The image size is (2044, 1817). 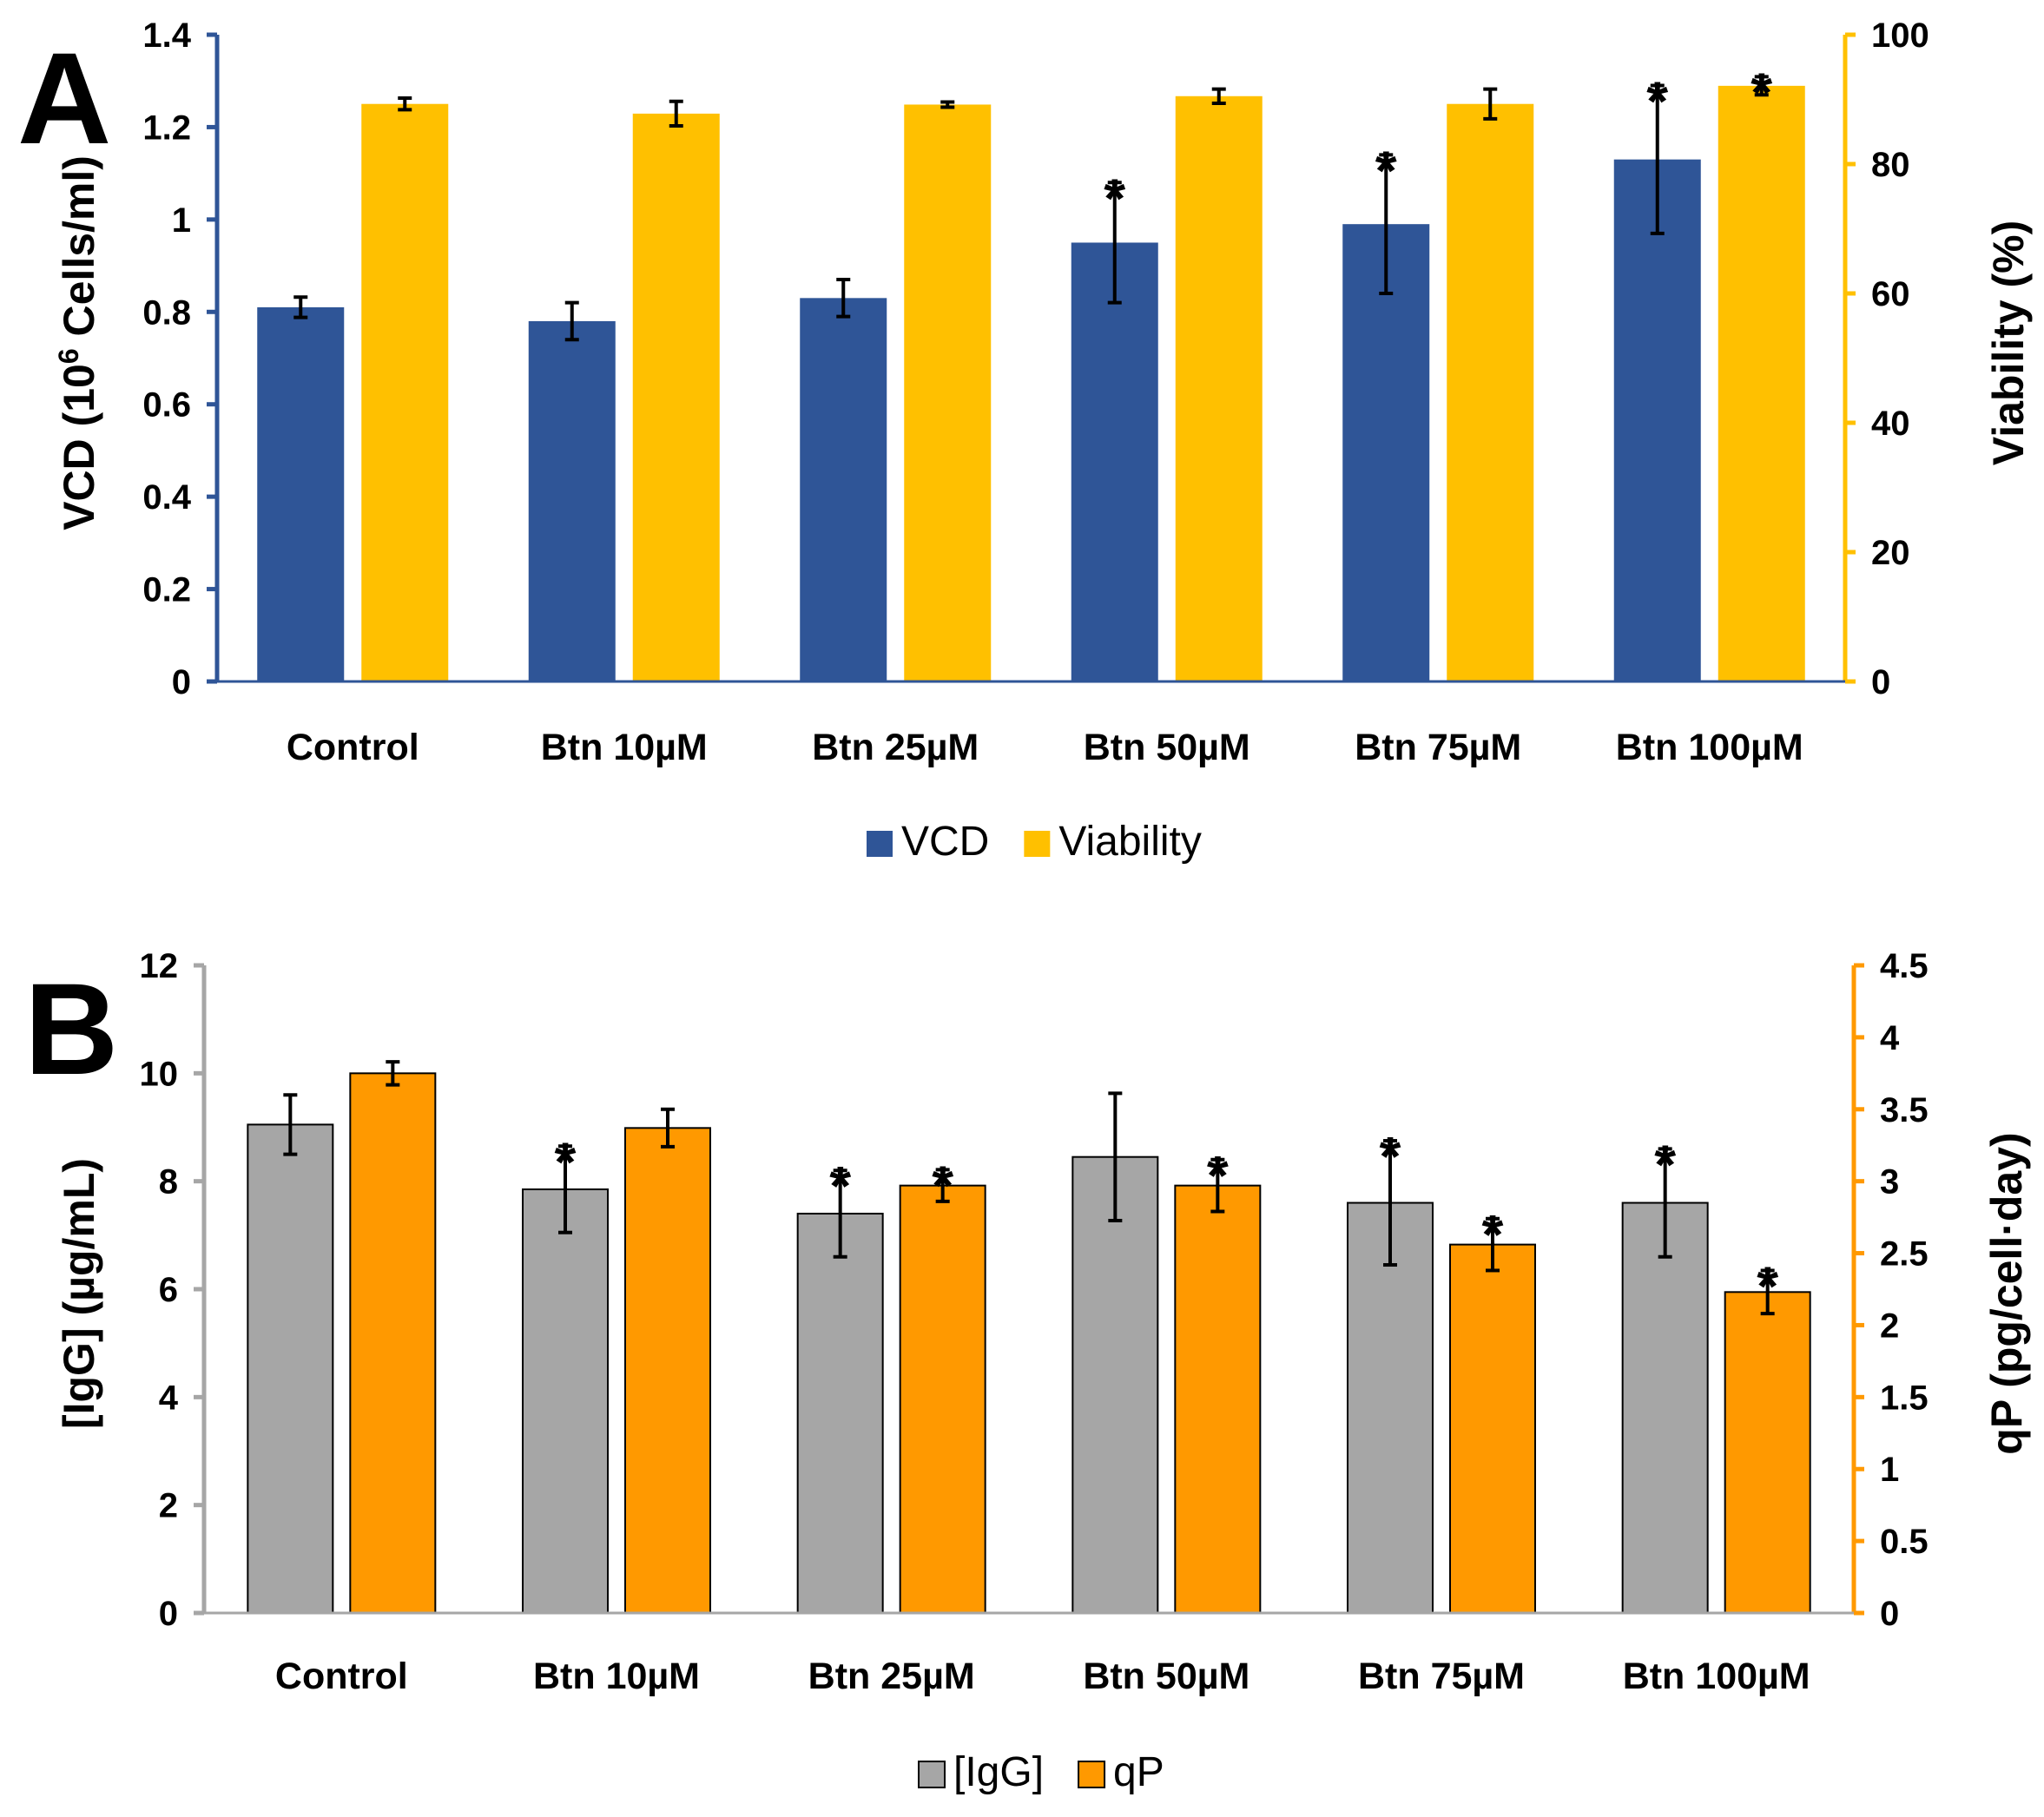 I want to click on b-bar-qp-btn-100um, so click(x=1767, y=1452).